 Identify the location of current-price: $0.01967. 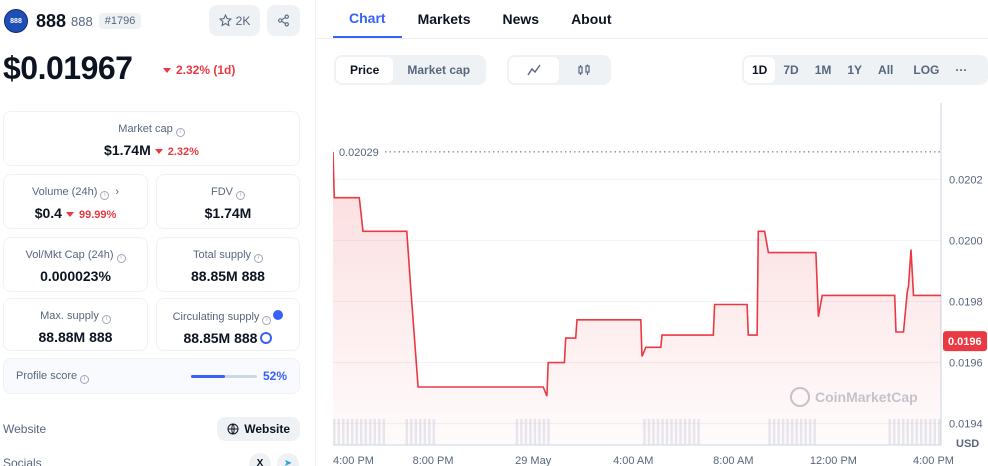
(68, 68).